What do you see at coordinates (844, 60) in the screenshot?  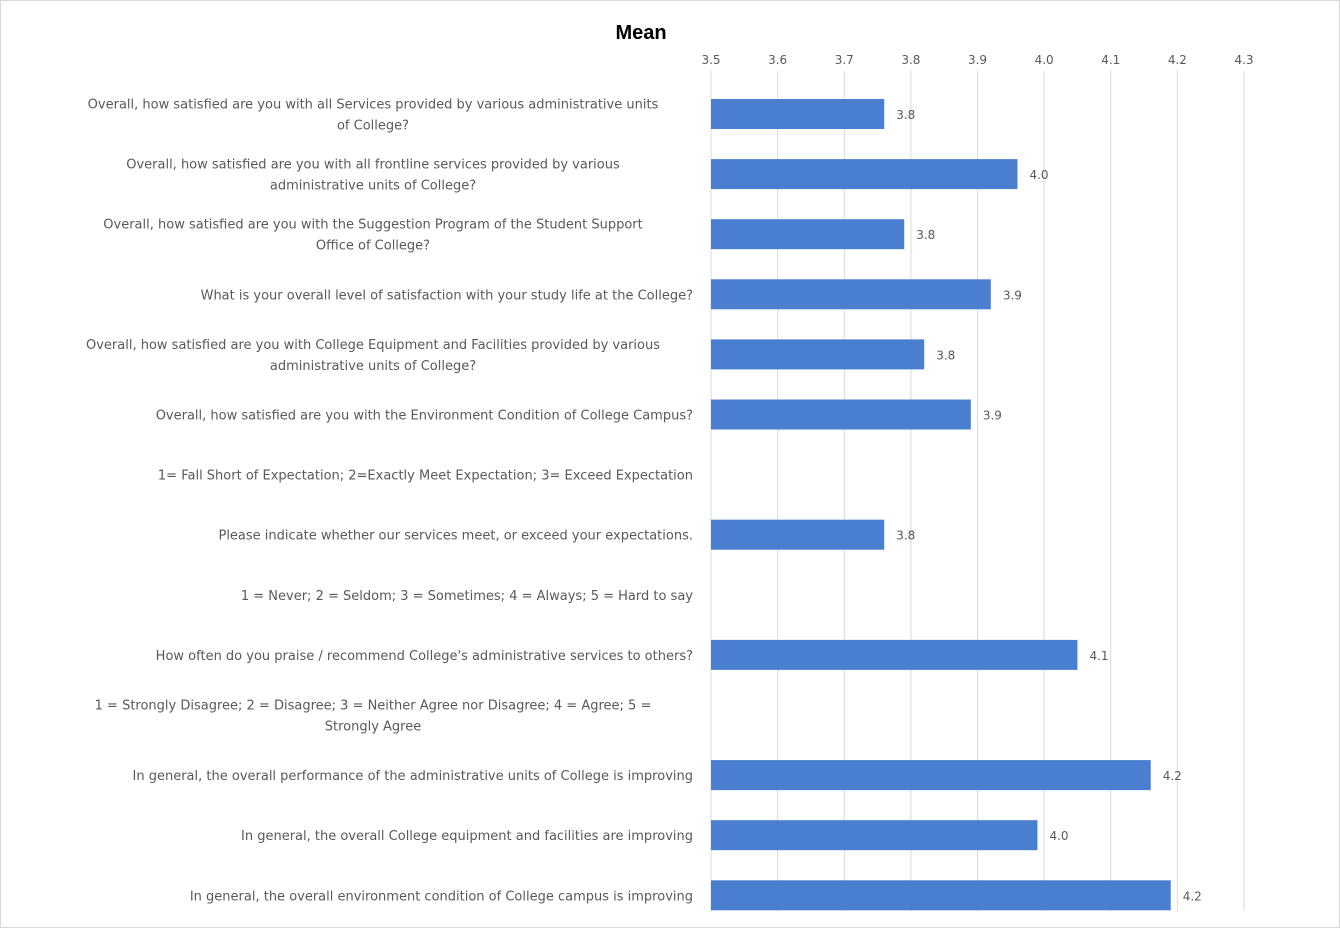 I see `x-tick-label: 3.7` at bounding box center [844, 60].